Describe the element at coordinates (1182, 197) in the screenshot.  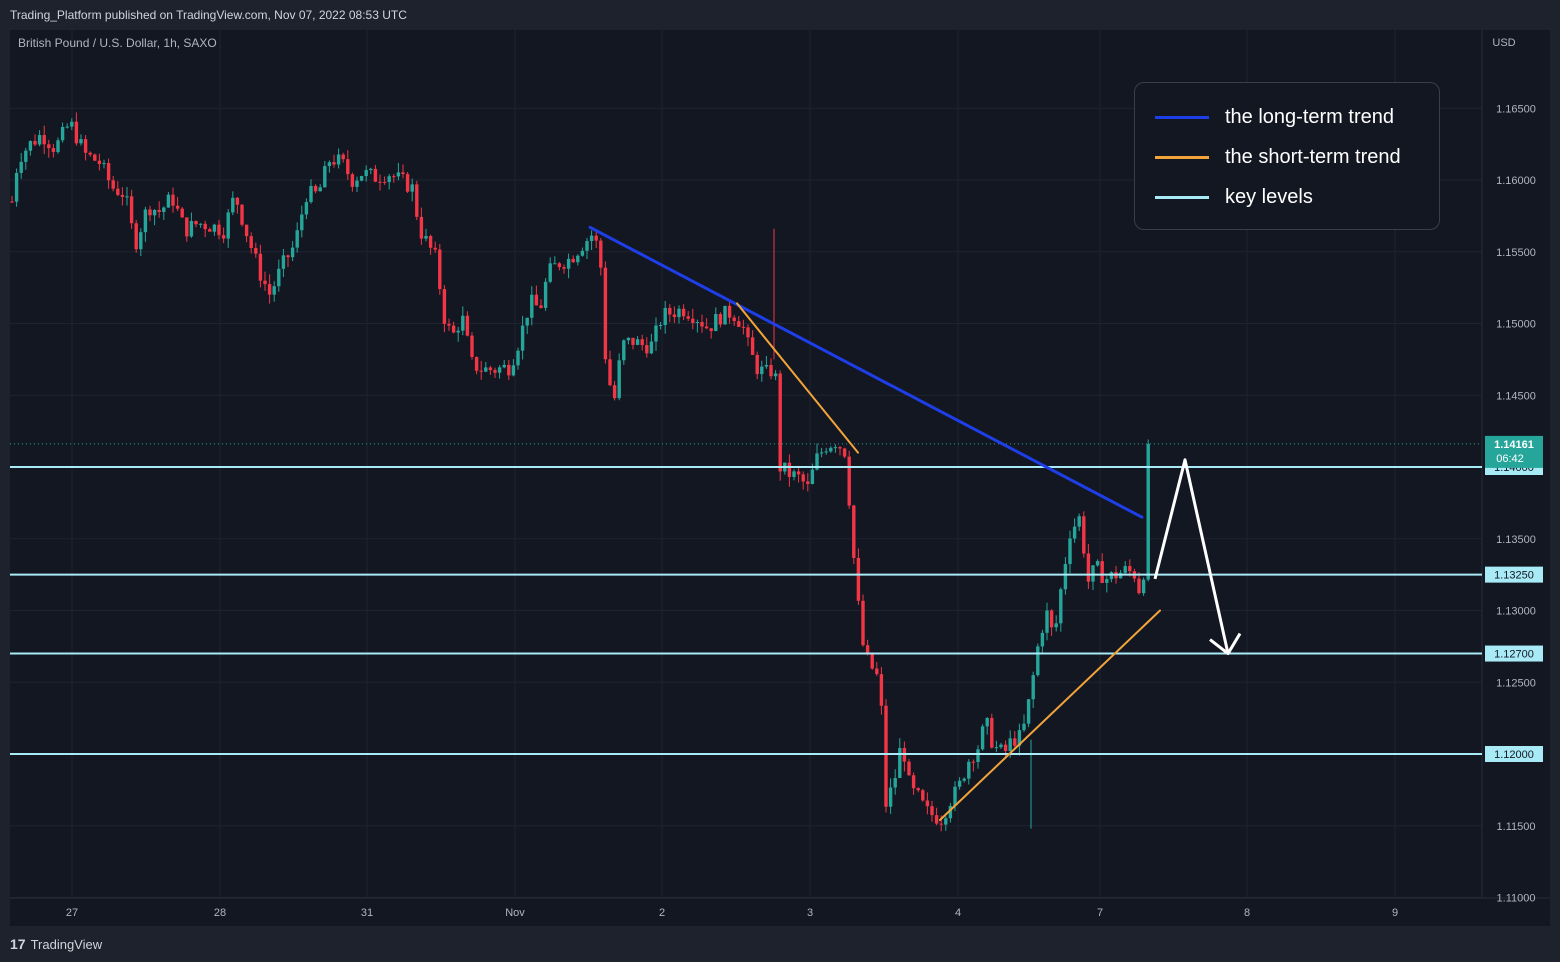
I see `legend-swatch-key-levels` at that location.